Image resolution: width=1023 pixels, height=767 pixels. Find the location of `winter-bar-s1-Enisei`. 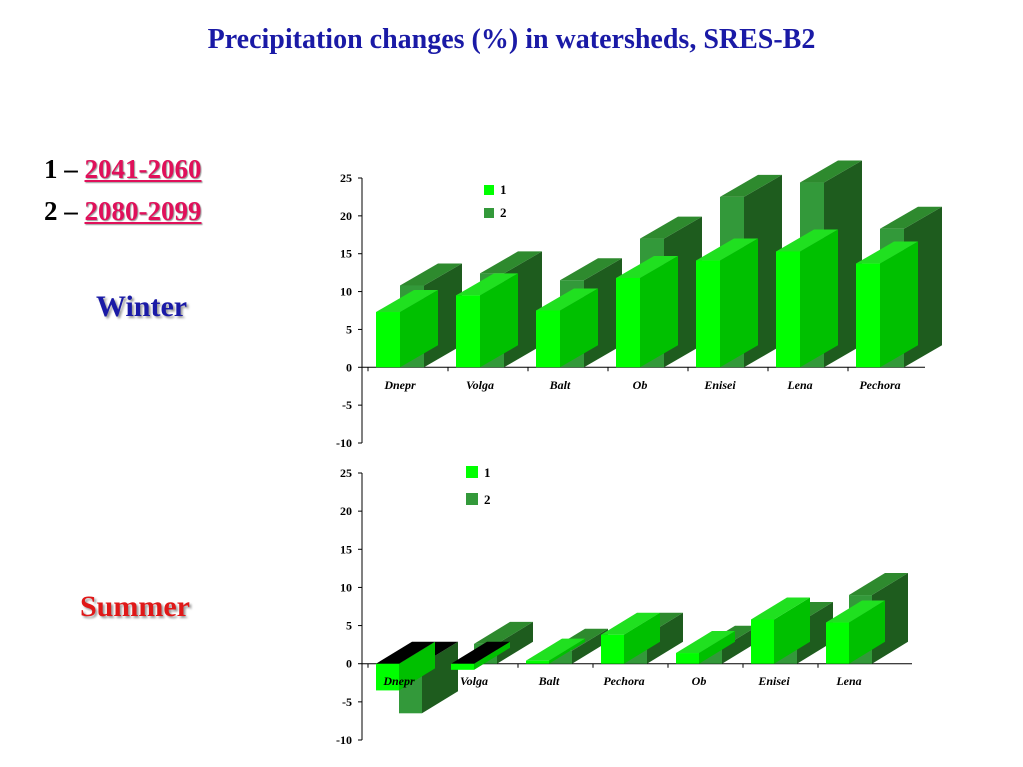

winter-bar-s1-Enisei is located at coordinates (727, 303).